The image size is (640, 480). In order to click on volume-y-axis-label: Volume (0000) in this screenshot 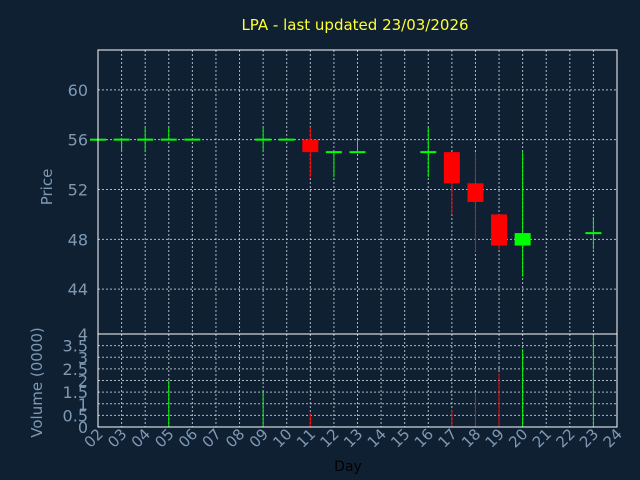, I will do `click(37, 382)`.